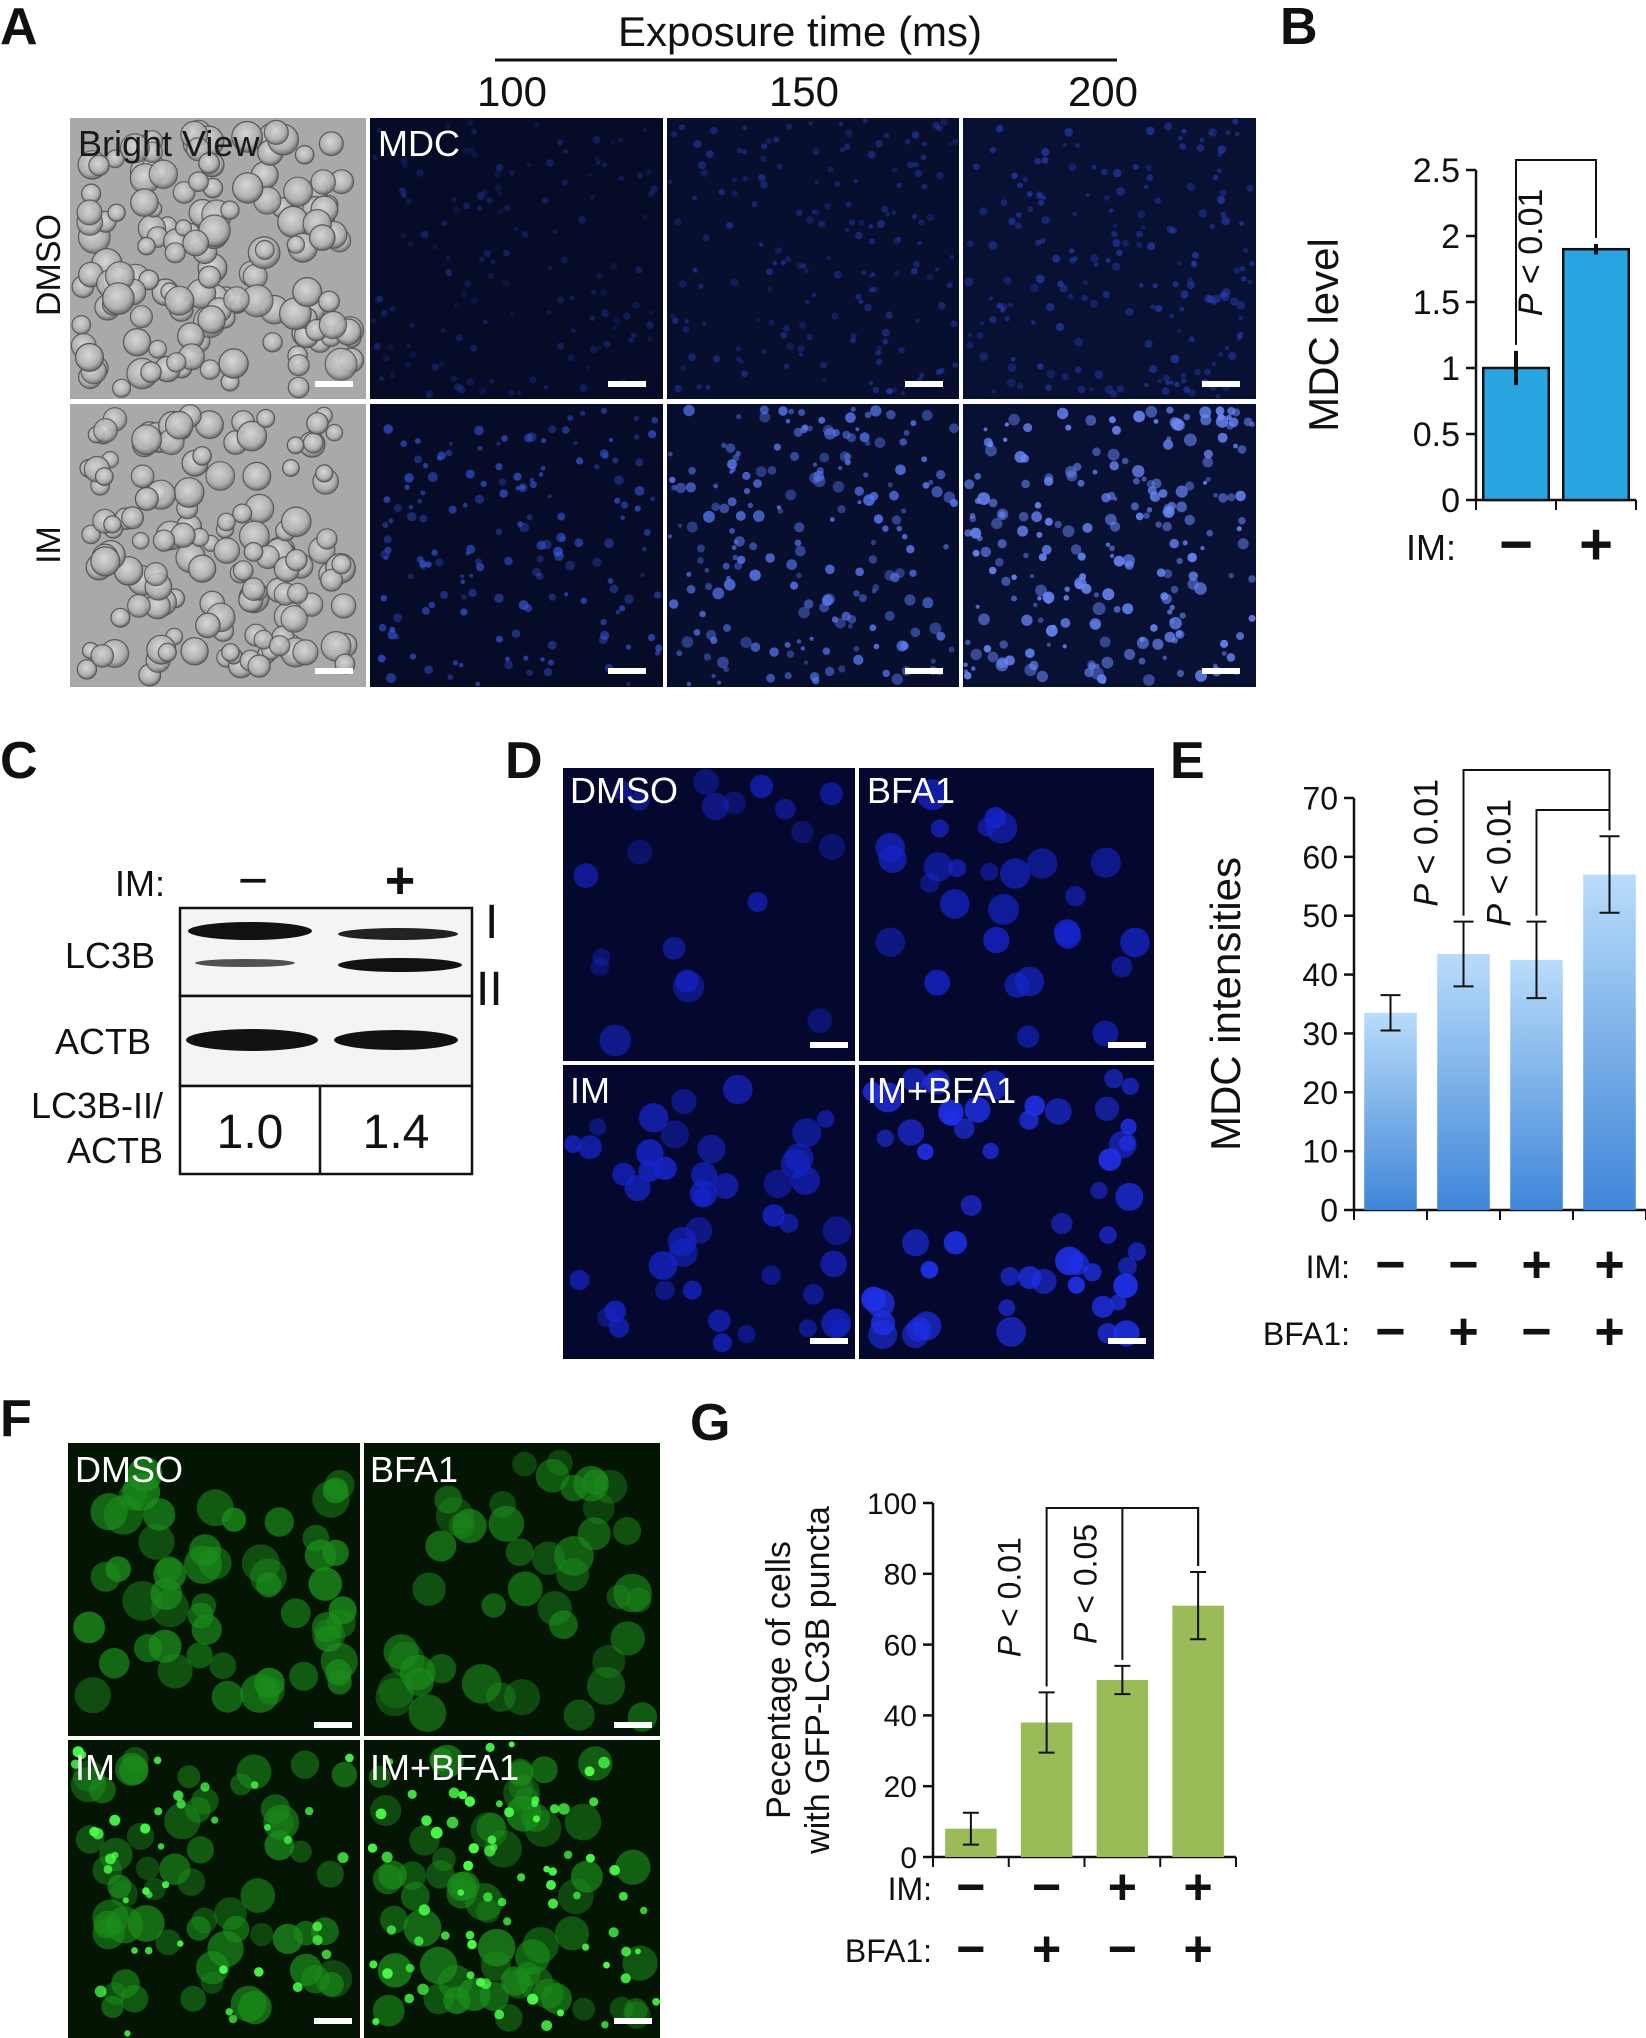  I want to click on ratio-label-line2: ACTB, so click(115, 1150).